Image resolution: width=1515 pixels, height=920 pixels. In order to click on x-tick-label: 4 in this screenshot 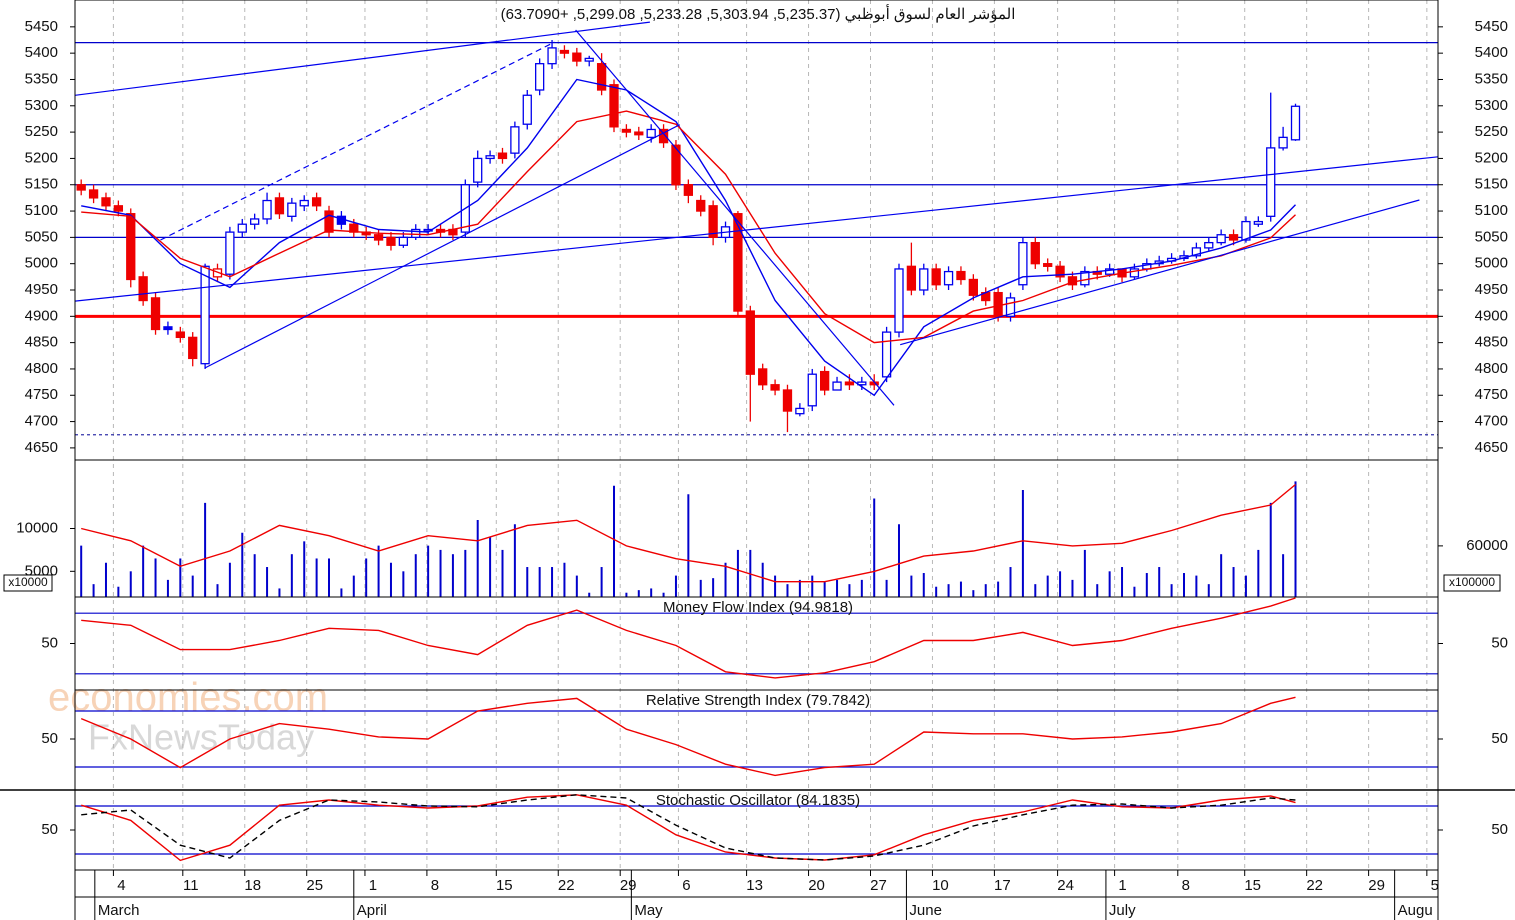, I will do `click(121, 885)`.